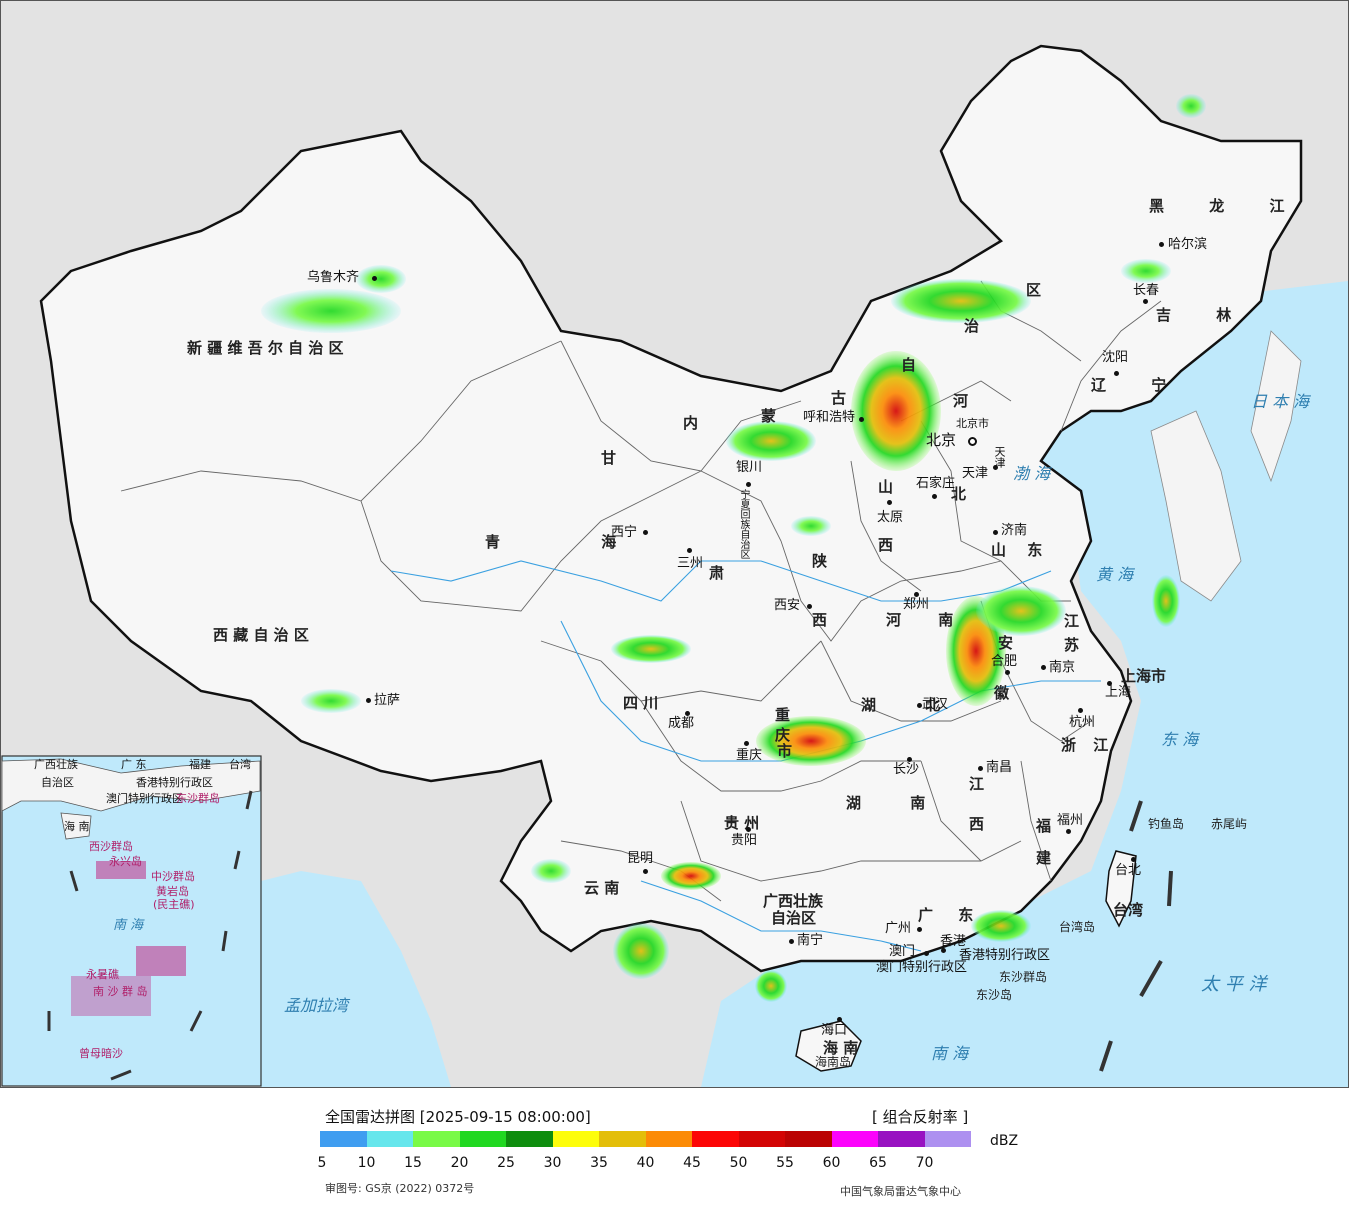 This screenshot has width=1349, height=1208. I want to click on province-beijing-city: 北京市, so click(972, 423).